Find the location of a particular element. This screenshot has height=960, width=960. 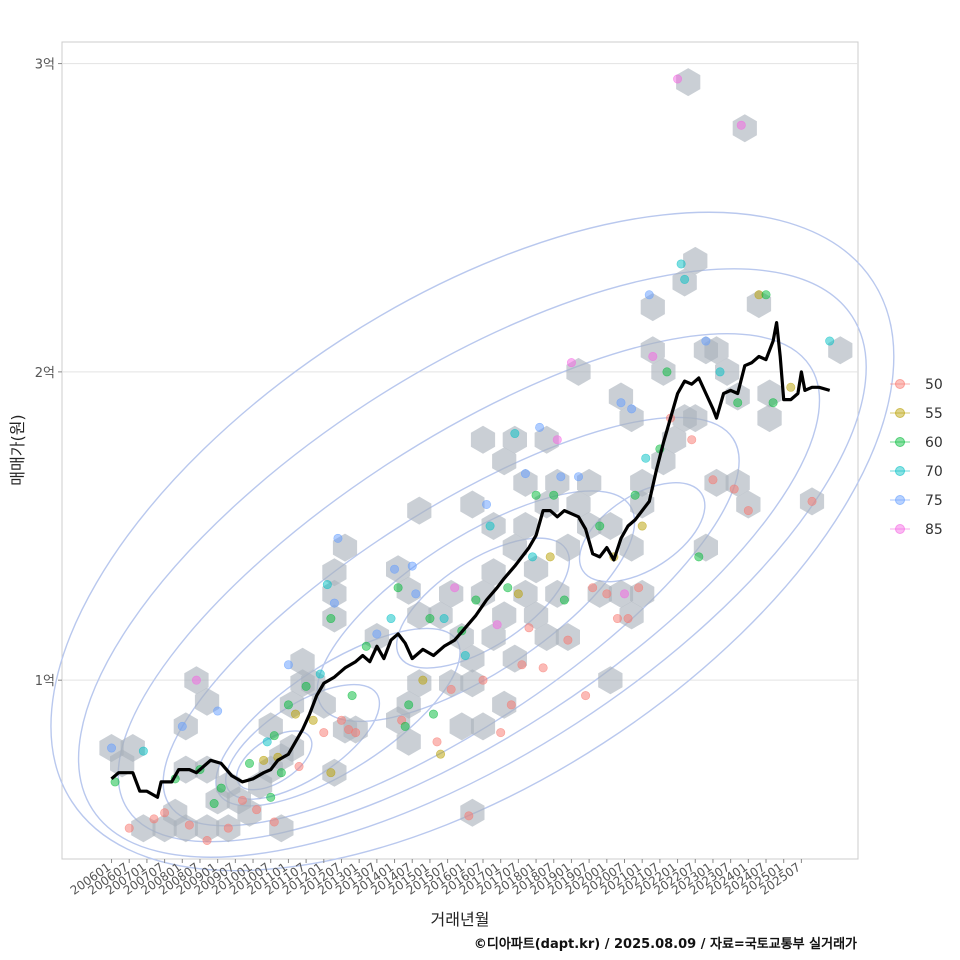

legend-label: 50 is located at coordinates (934, 385).